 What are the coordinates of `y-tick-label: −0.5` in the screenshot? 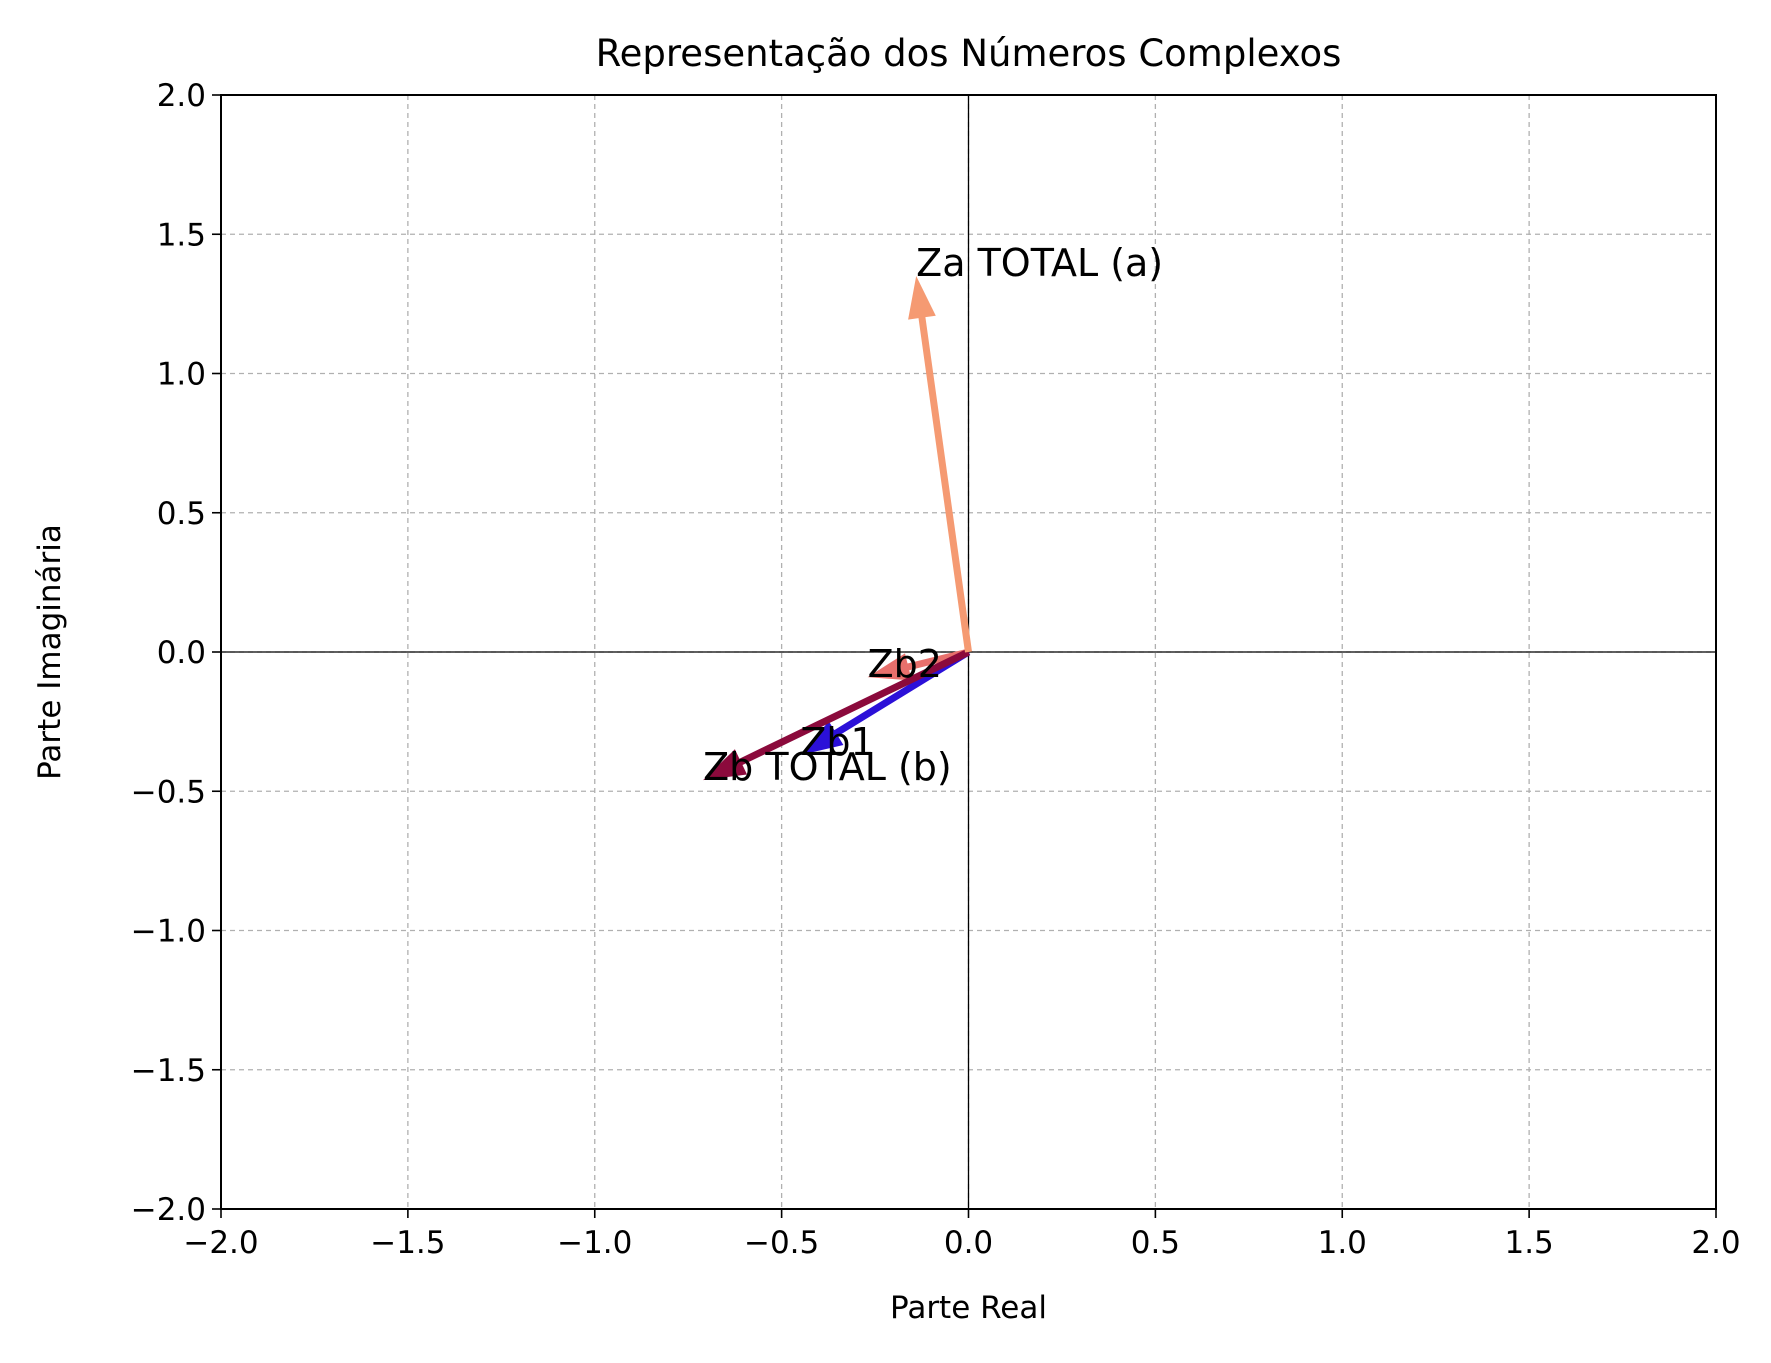 It's located at (168, 792).